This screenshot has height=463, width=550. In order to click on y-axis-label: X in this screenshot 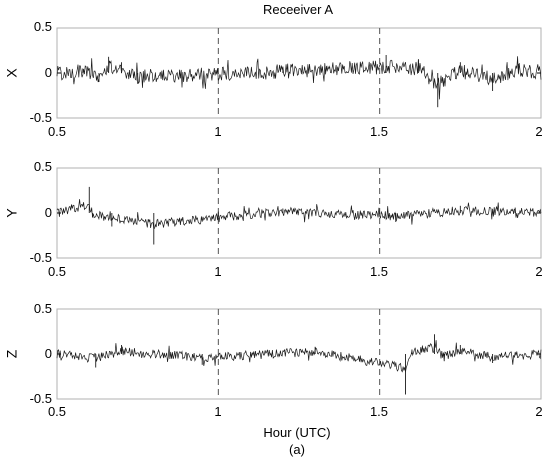, I will do `click(12, 73)`.